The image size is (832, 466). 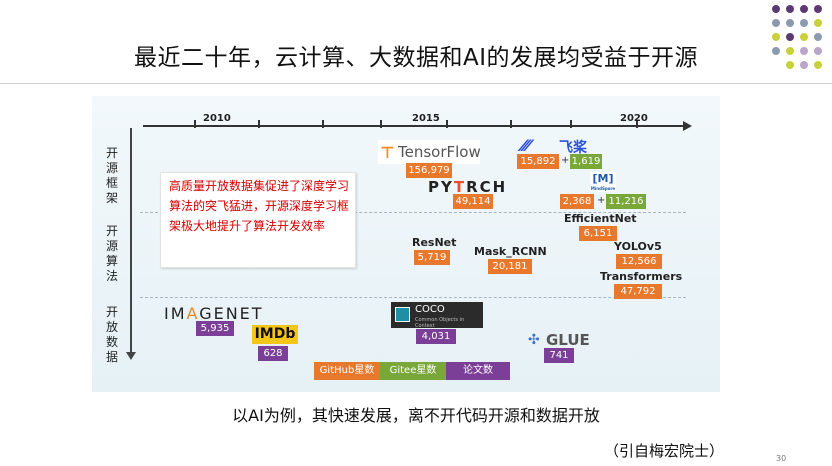 What do you see at coordinates (586, 161) in the screenshot?
I see `paddle-gitee-badge: 1,619` at bounding box center [586, 161].